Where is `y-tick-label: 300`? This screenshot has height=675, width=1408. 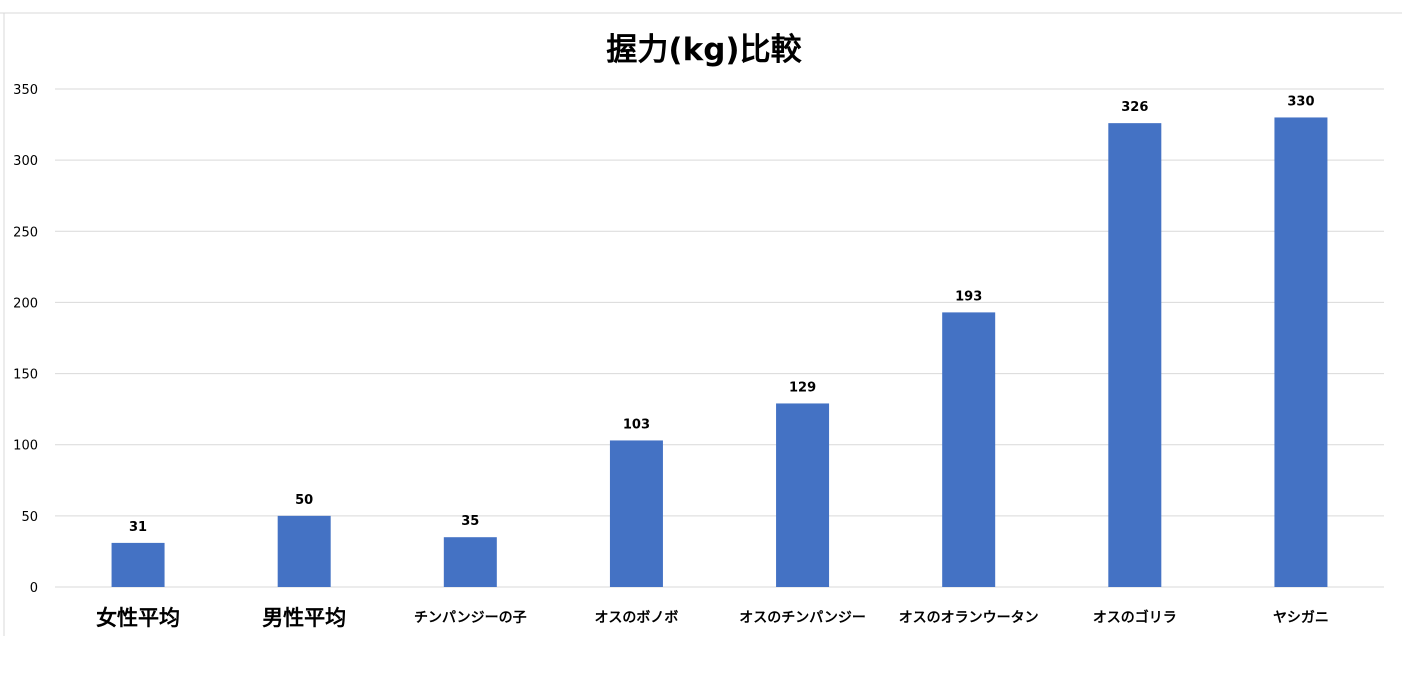 y-tick-label: 300 is located at coordinates (25, 161).